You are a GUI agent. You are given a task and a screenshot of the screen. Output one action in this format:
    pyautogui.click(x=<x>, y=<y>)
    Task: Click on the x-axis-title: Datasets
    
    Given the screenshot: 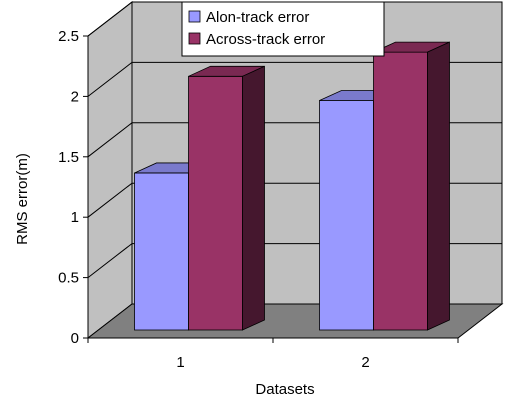 What is the action you would take?
    pyautogui.click(x=284, y=389)
    